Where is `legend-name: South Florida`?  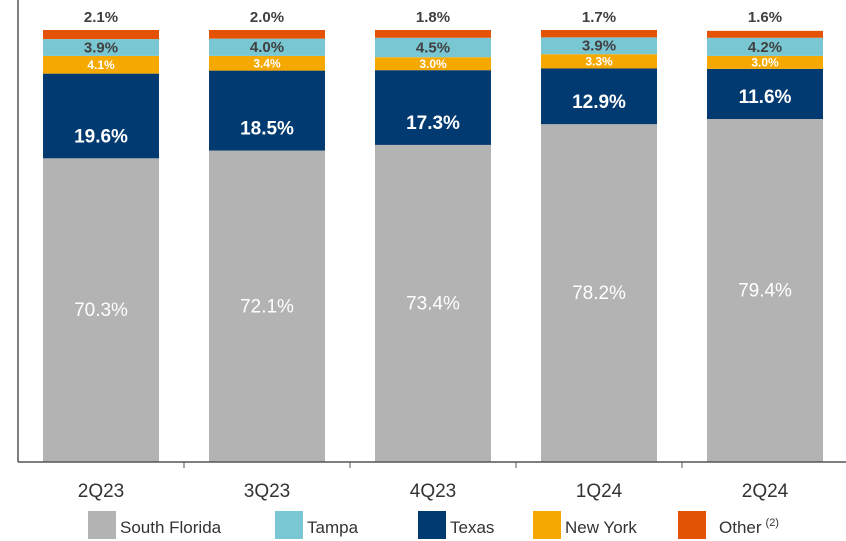
legend-name: South Florida is located at coordinates (171, 527).